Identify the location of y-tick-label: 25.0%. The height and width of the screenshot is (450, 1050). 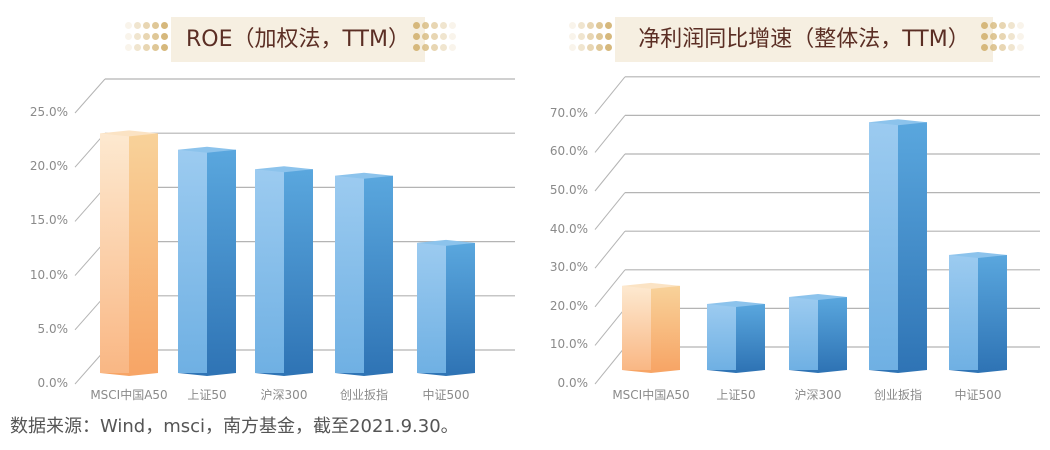
(48, 112).